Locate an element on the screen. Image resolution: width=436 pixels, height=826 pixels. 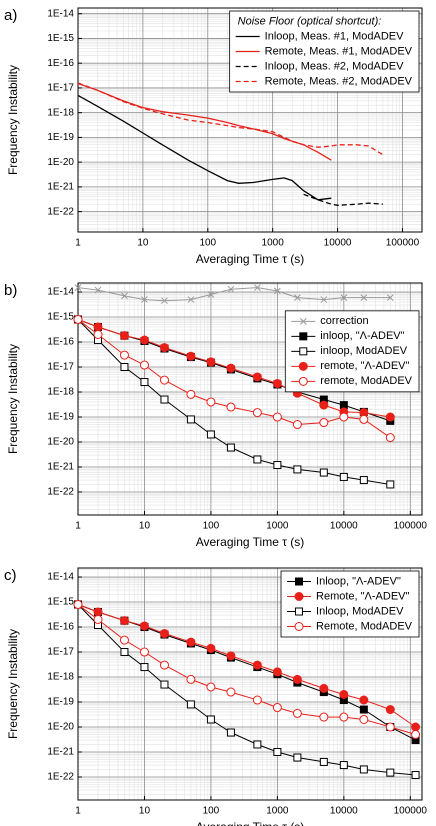
legend-label: Remote, "Λ-ADEV" is located at coordinates (362, 596).